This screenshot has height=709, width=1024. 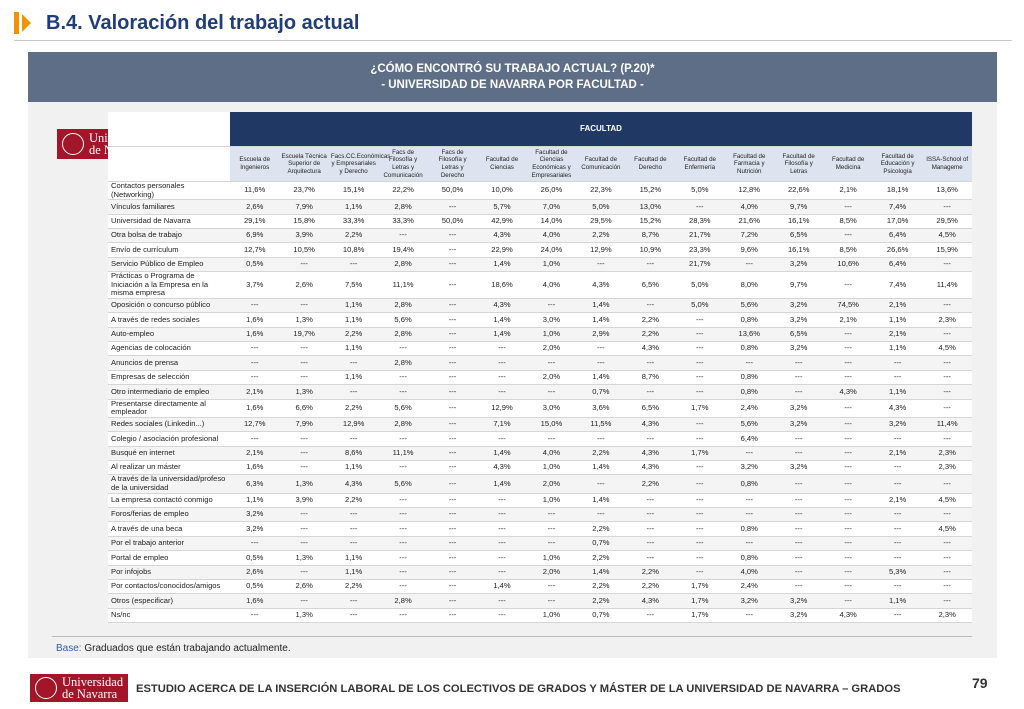 I want to click on cell: 15,8%, so click(x=304, y=221).